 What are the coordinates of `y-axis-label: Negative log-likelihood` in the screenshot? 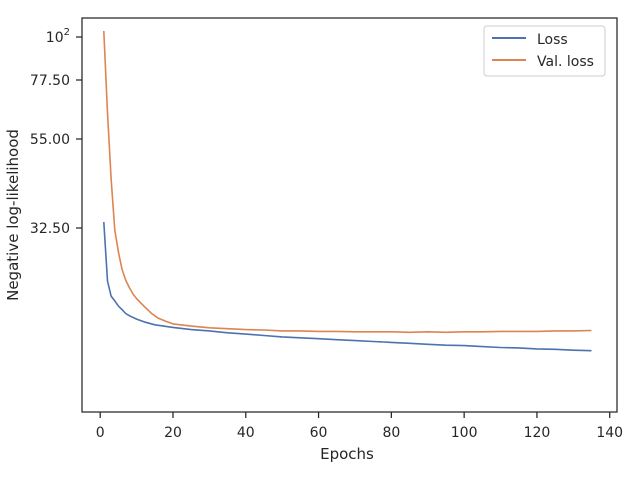 It's located at (13, 215).